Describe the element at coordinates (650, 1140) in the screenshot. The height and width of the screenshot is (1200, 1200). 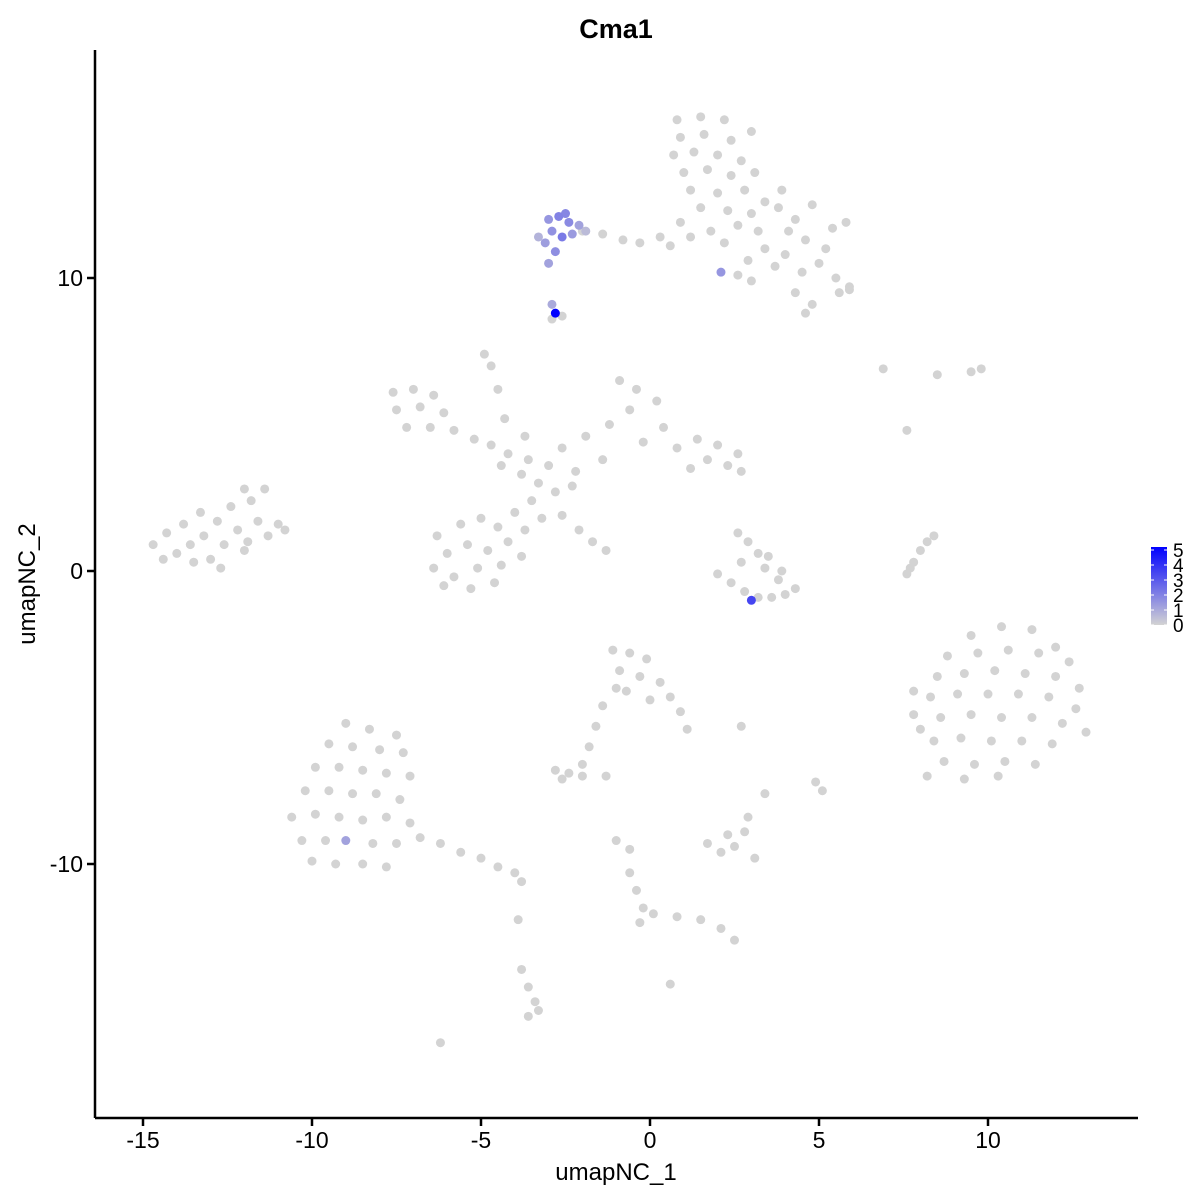
I see `x-tick-label: 0` at that location.